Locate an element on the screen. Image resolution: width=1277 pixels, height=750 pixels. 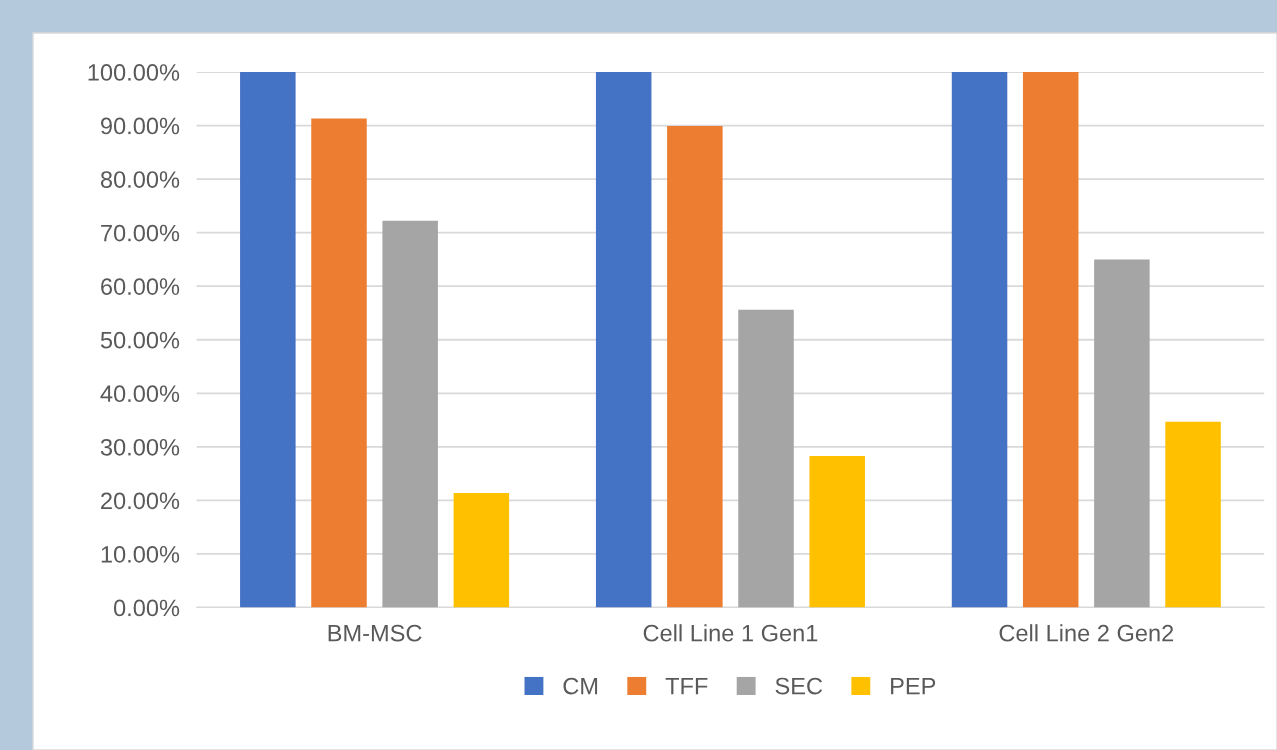
y-tick-label: 10.00% is located at coordinates (140, 554).